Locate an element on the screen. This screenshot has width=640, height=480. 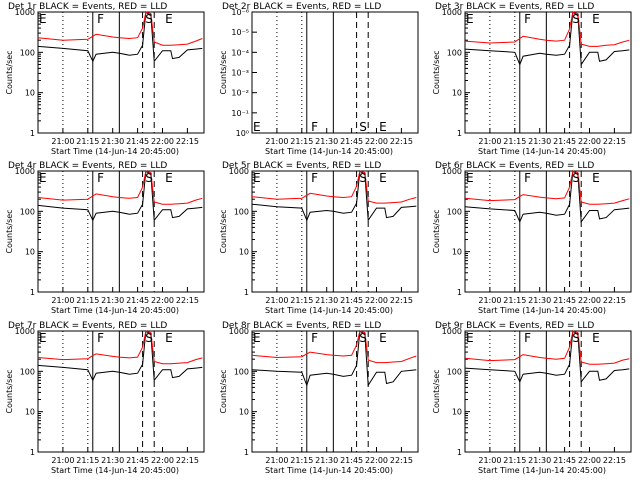
panel-title: Det 7r BLACK = Events, RED = LLD is located at coordinates (87, 326).